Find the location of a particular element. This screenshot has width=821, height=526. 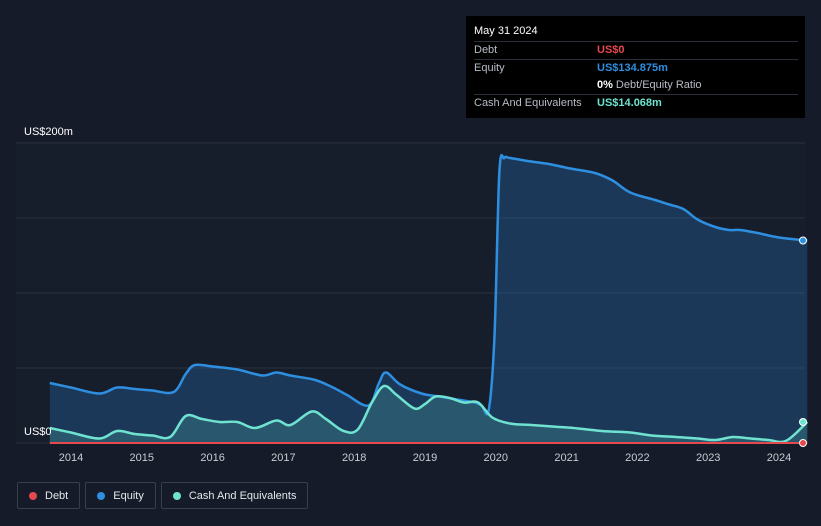

x-tick-2020: 2020 is located at coordinates (496, 458).